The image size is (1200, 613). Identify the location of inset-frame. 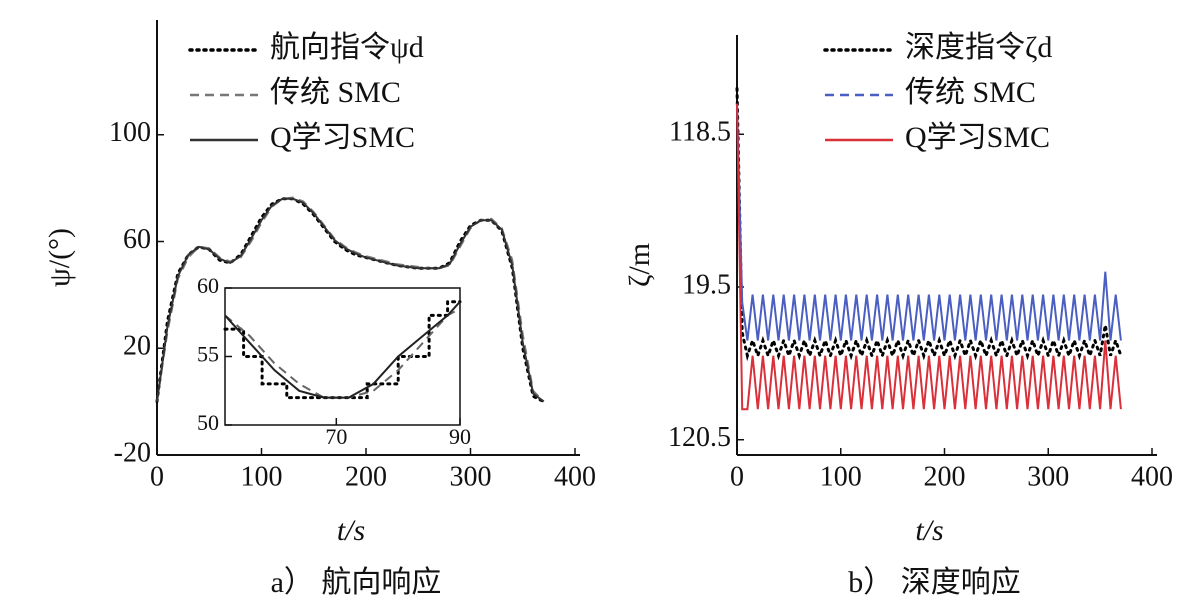
(342, 356).